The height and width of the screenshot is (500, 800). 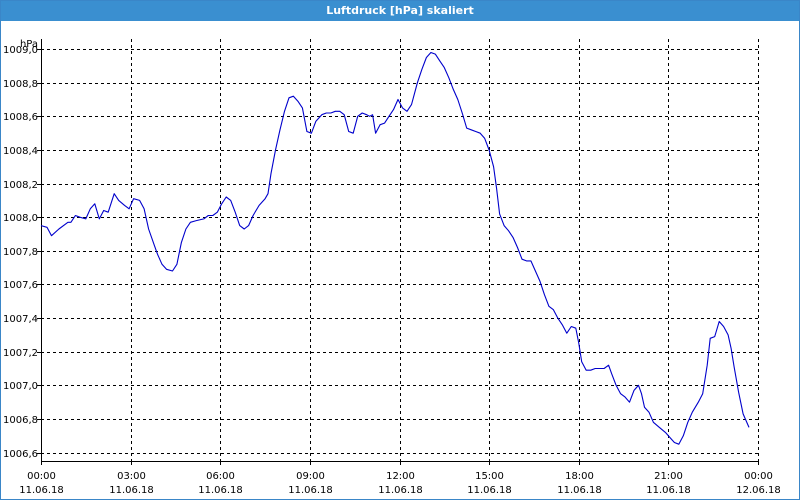 What do you see at coordinates (20, 285) in the screenshot?
I see `y-tick-label: 1007,6` at bounding box center [20, 285].